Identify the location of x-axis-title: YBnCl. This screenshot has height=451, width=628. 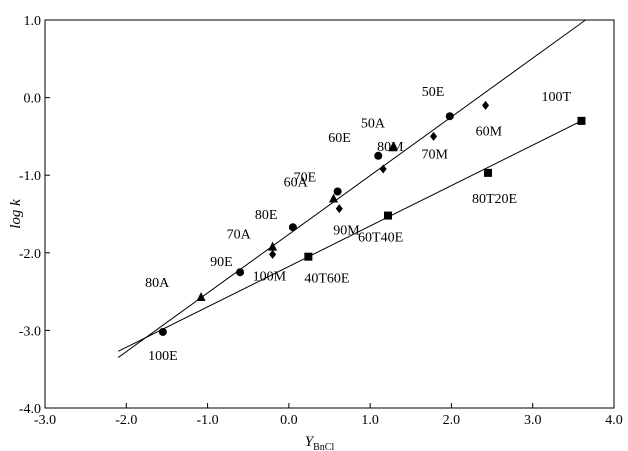
(320, 442).